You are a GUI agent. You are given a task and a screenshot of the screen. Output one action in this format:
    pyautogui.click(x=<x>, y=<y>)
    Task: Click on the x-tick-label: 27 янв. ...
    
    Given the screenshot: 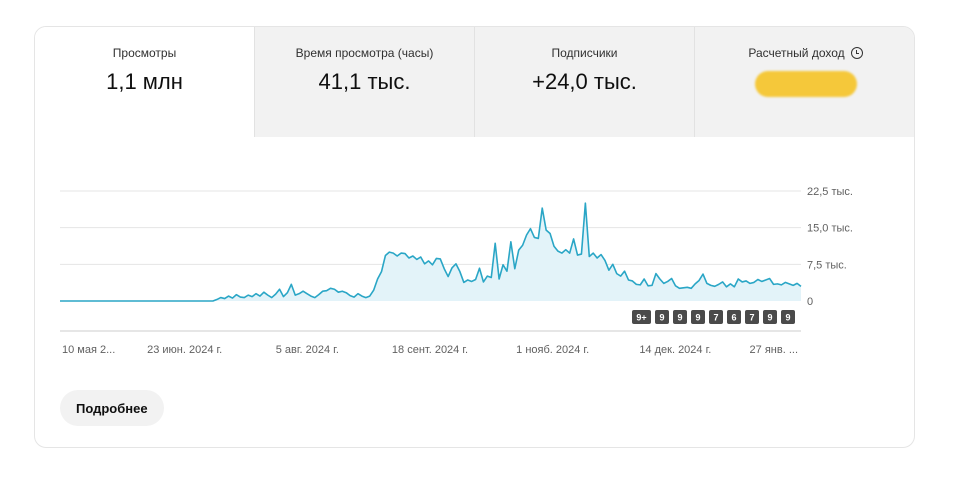 What is the action you would take?
    pyautogui.click(x=774, y=350)
    